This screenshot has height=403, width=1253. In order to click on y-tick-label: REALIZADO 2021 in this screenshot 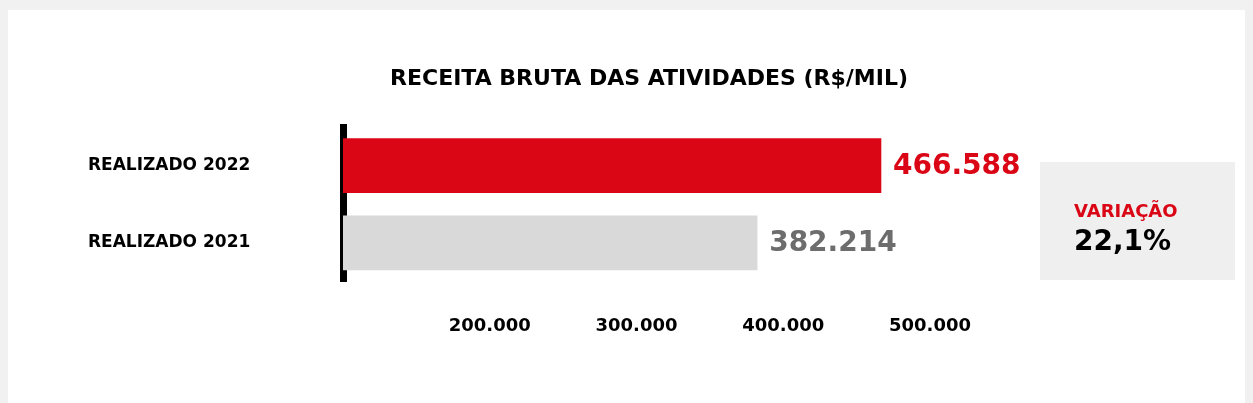, I will do `click(169, 241)`.